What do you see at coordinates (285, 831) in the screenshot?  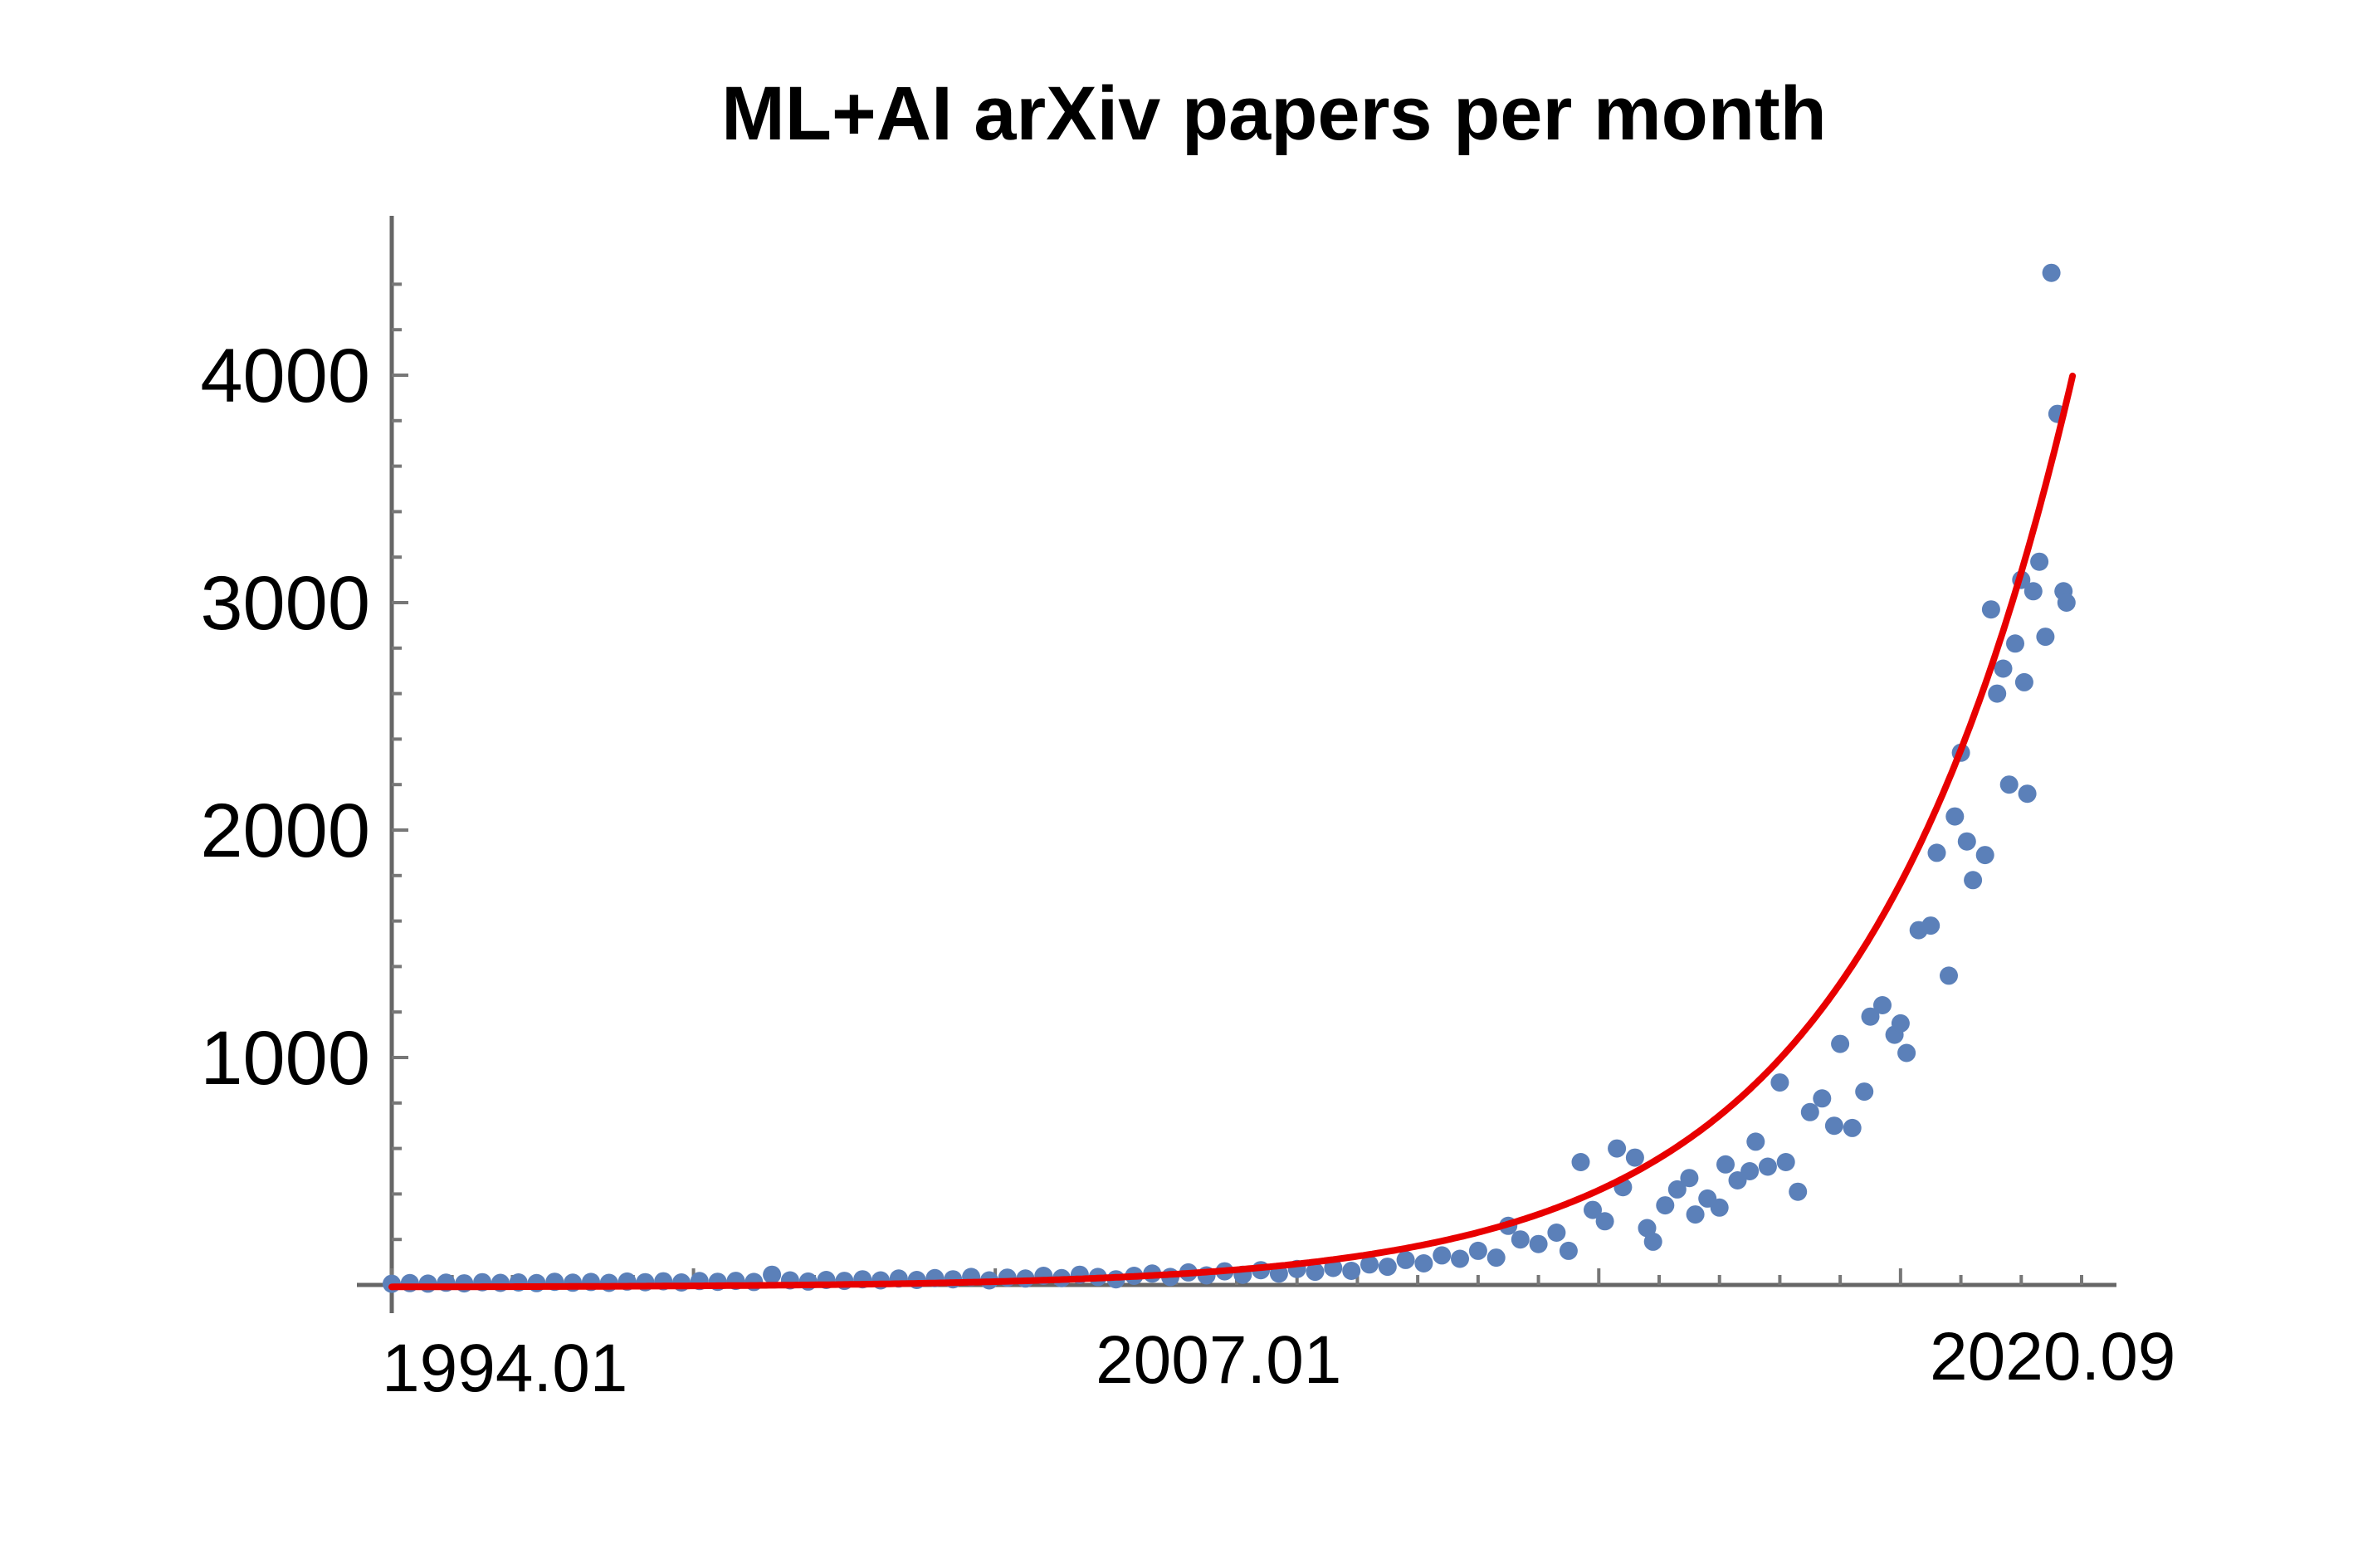 I see `y-tick-label-2000: 2000` at bounding box center [285, 831].